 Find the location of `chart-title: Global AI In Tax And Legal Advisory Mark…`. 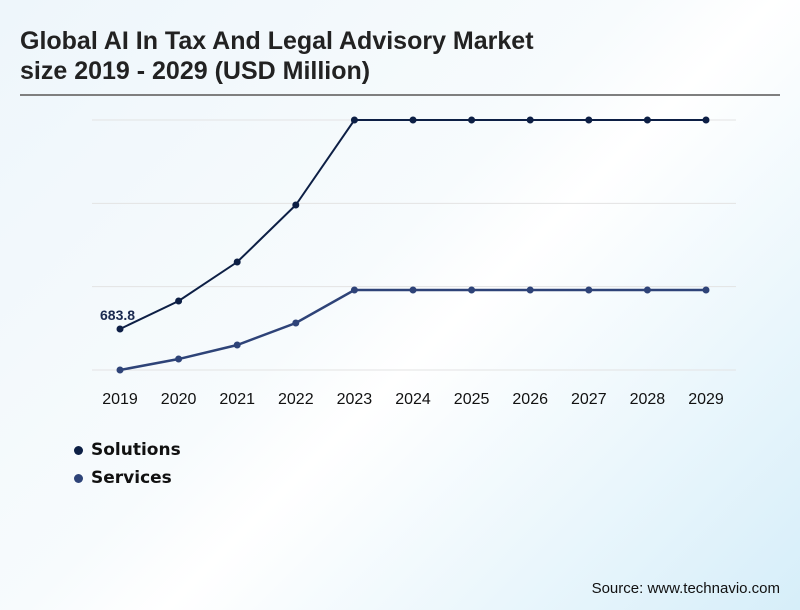

chart-title: Global AI In Tax And Legal Advisory Mark… is located at coordinates (370, 56).